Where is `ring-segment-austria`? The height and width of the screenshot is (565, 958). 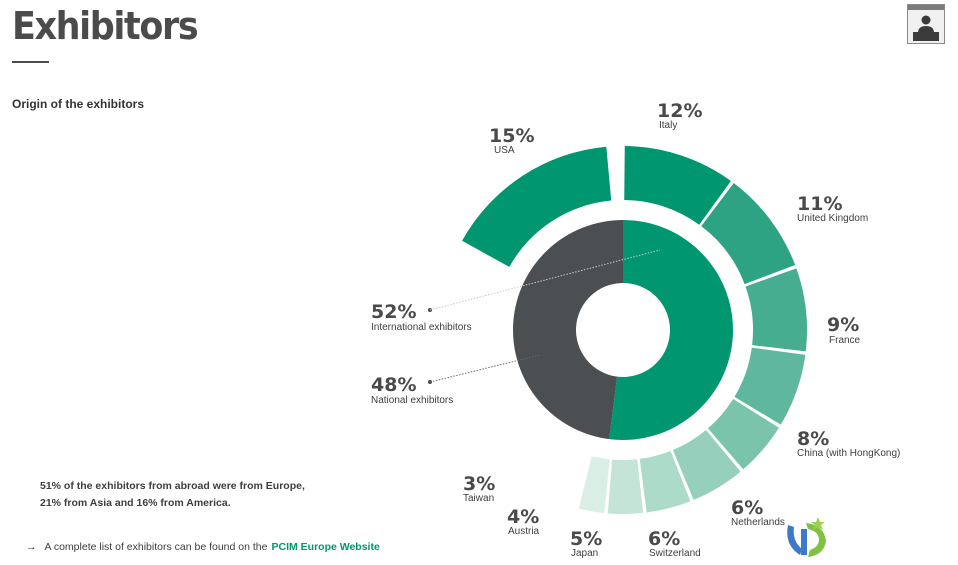
ring-segment-austria is located at coordinates (625, 486).